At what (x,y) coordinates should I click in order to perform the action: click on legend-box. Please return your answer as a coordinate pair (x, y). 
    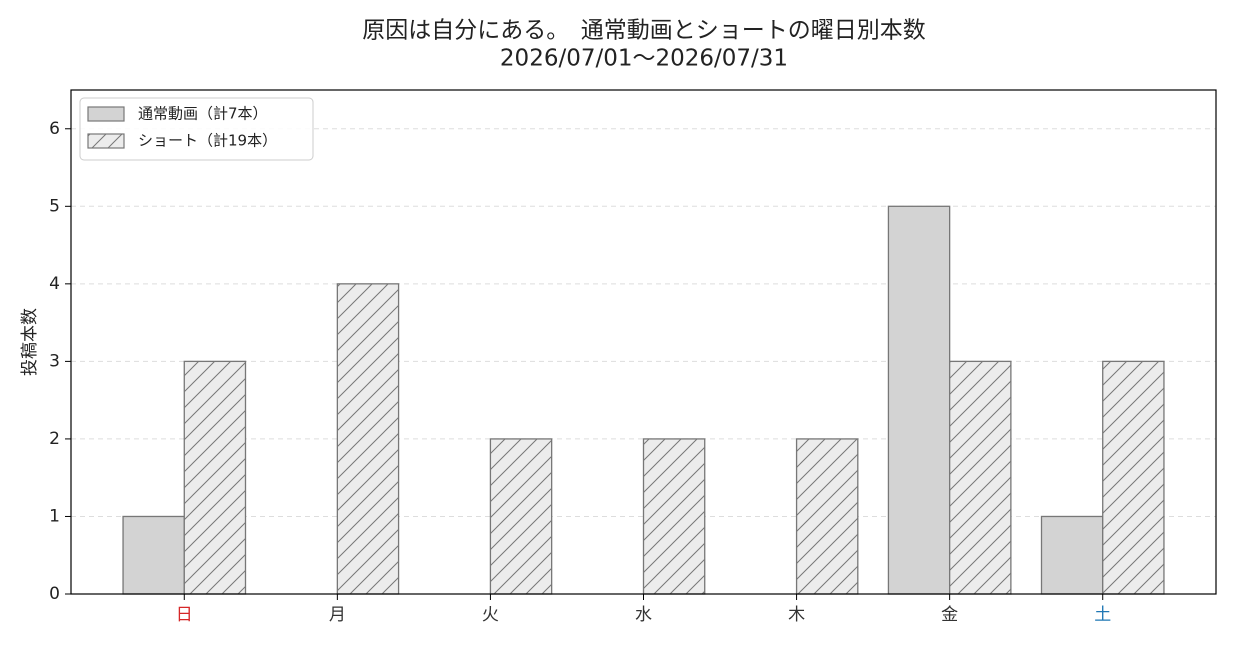
    Looking at the image, I should click on (196, 129).